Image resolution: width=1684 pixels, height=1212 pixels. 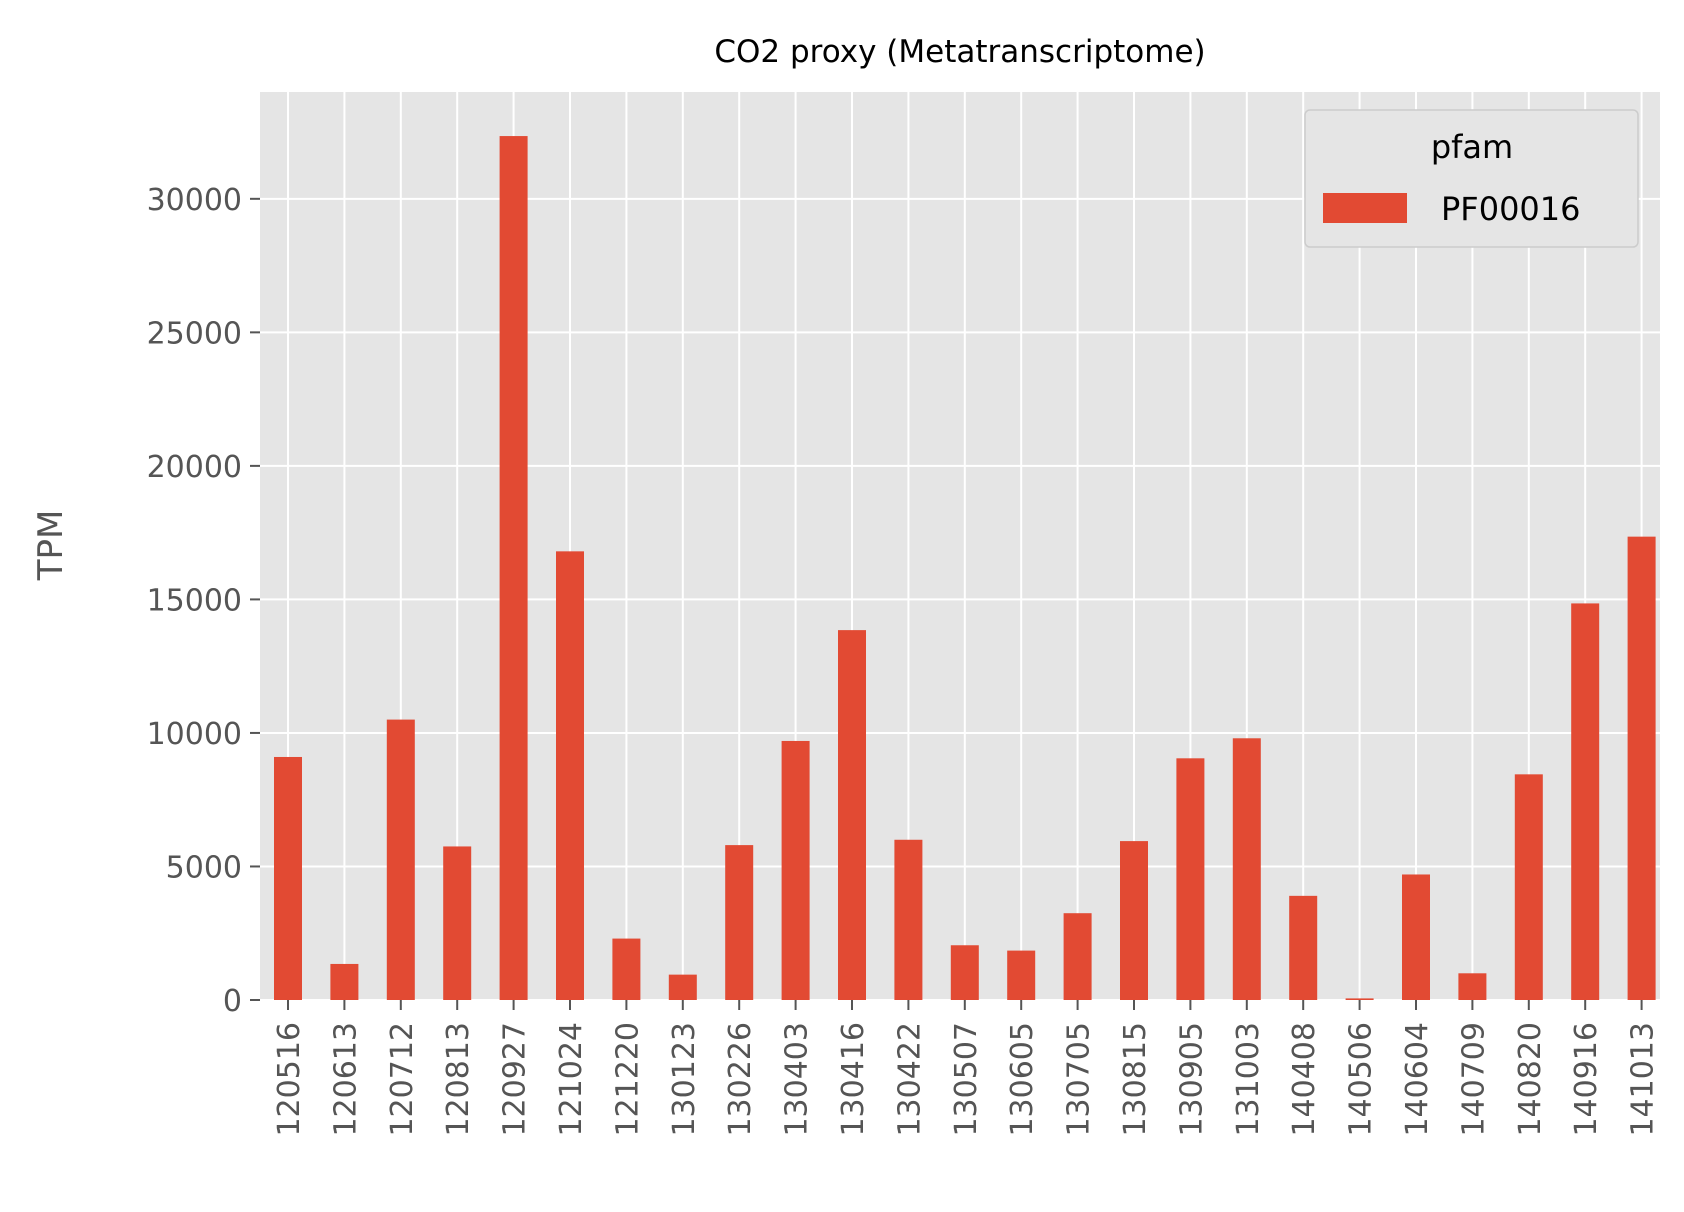 What do you see at coordinates (345, 1079) in the screenshot?
I see `x-tick-label: 120613` at bounding box center [345, 1079].